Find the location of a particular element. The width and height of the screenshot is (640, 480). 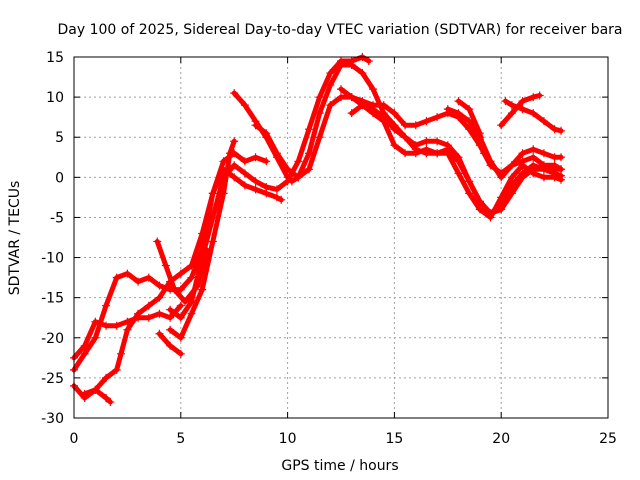

x-tick-label: 10 is located at coordinates (288, 439).